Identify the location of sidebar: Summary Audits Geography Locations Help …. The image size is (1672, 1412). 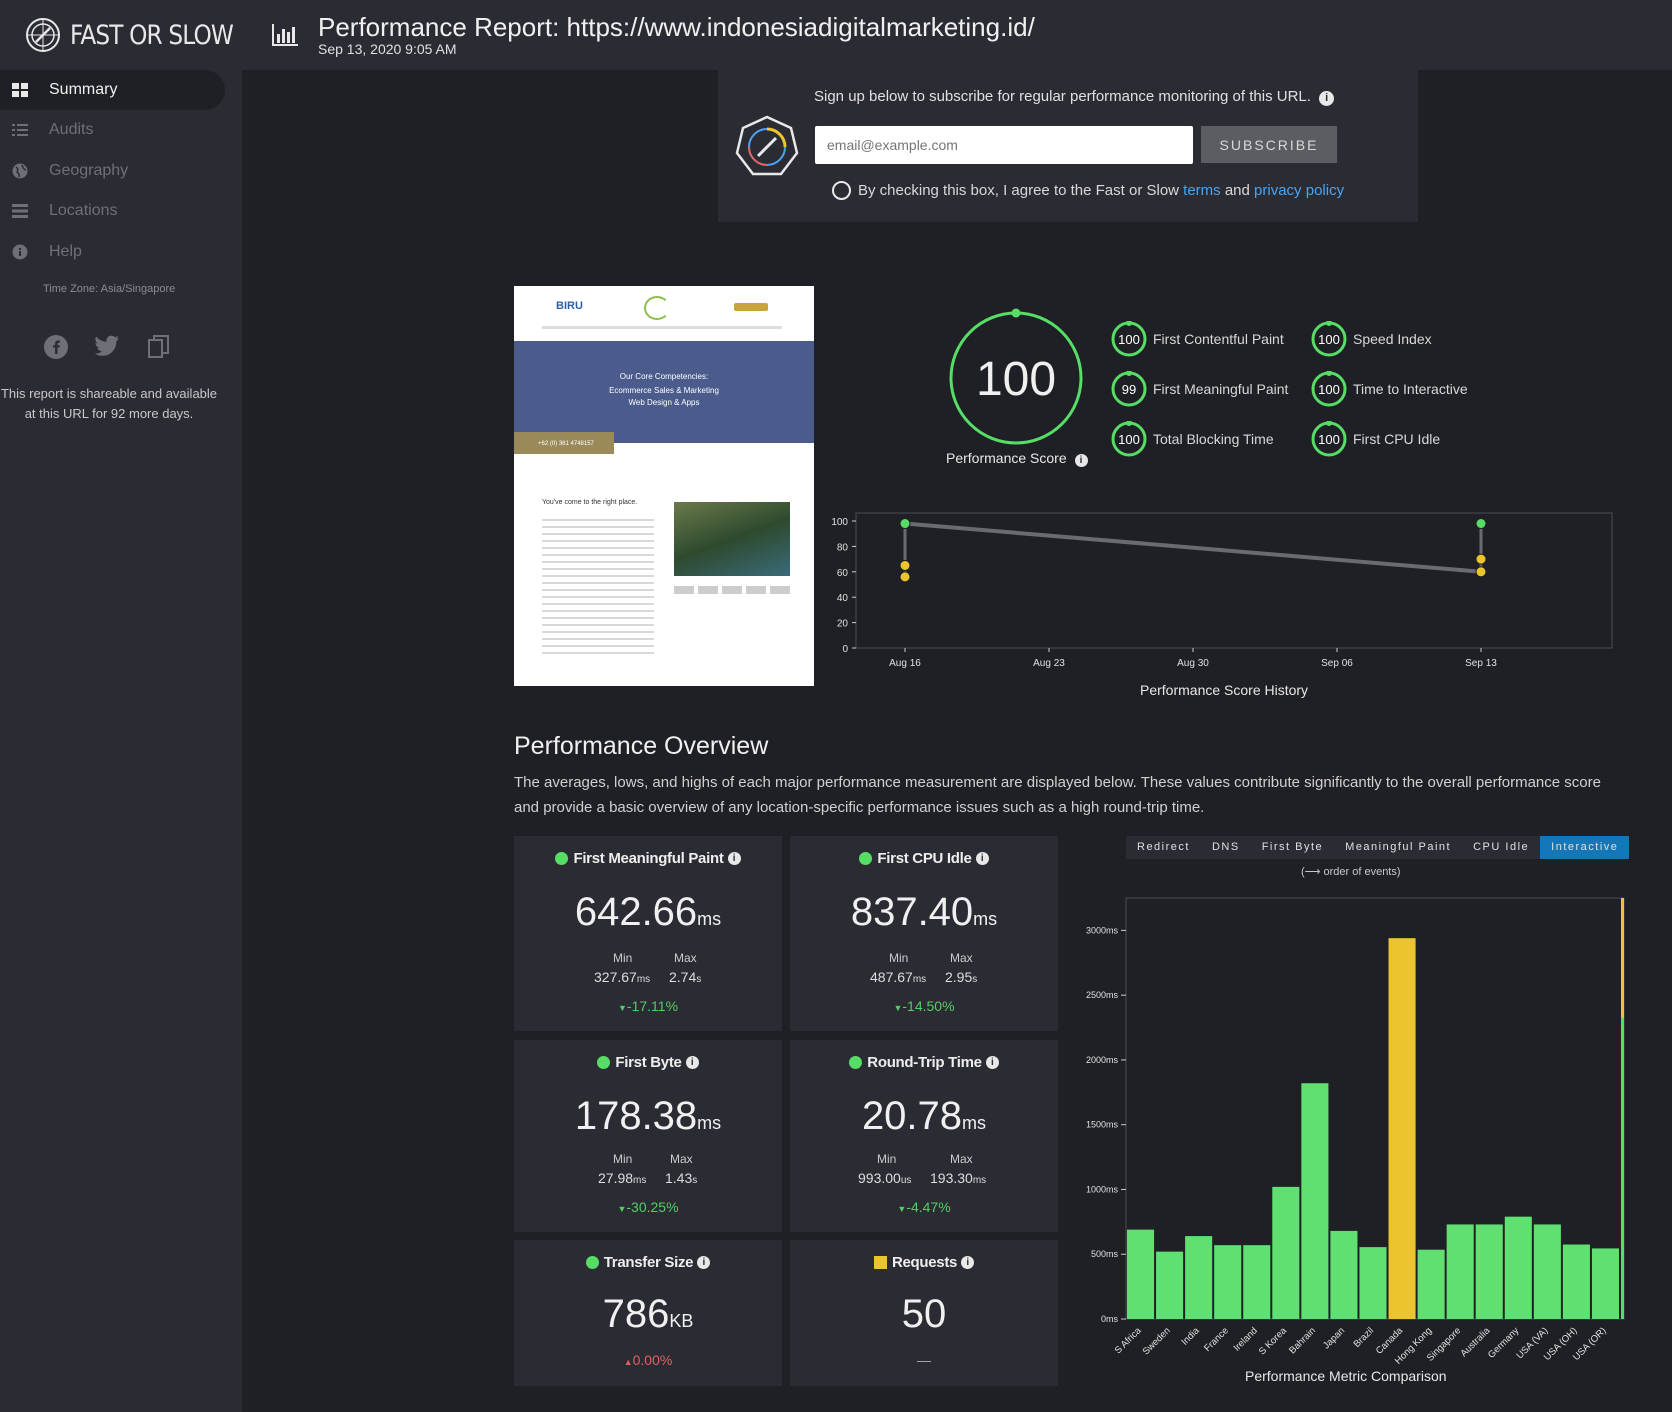
(121, 741).